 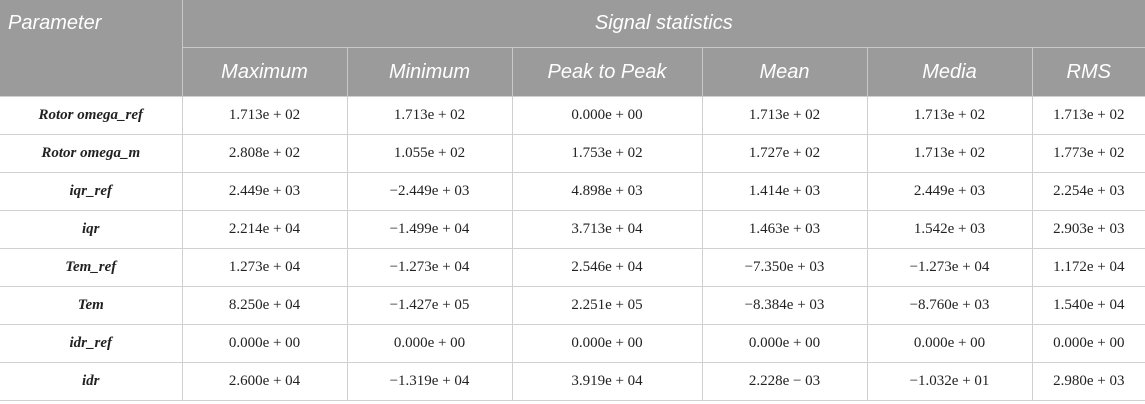 I want to click on column-header-mean: Mean, so click(x=784, y=72).